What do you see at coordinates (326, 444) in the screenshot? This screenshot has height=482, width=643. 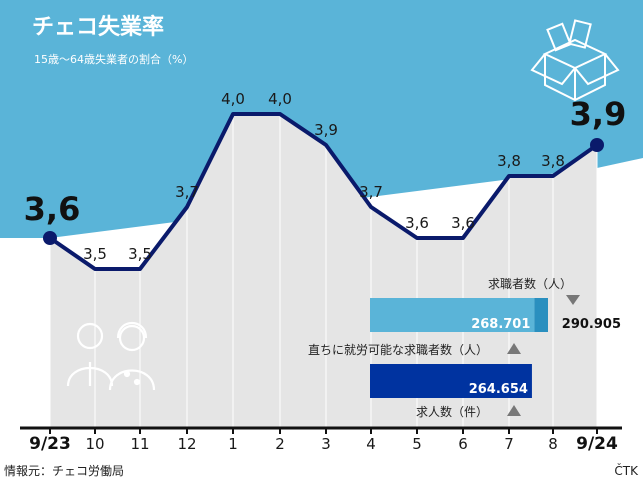 I see `x-tick-label: 3` at bounding box center [326, 444].